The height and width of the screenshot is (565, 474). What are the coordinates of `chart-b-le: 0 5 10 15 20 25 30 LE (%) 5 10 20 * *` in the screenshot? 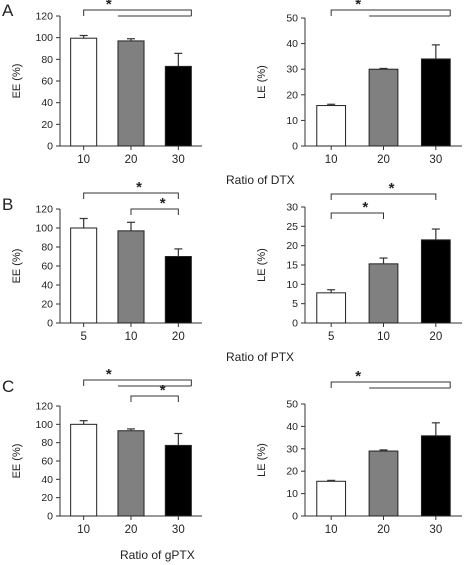 It's located at (359, 261).